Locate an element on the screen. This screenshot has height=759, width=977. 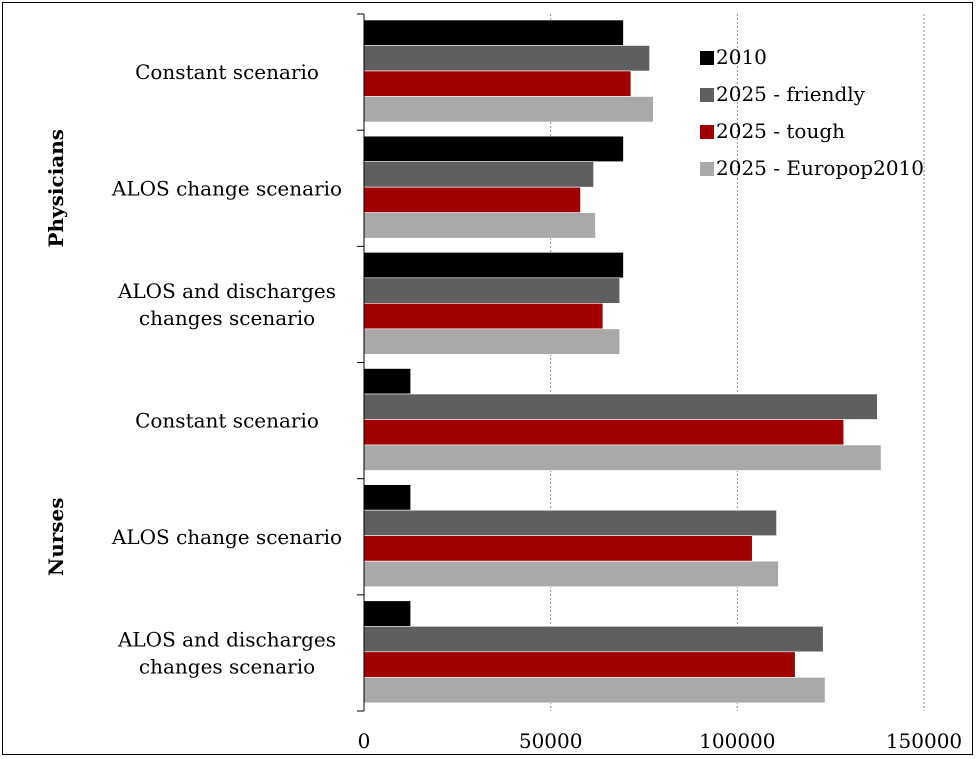
legend-label: 2010 is located at coordinates (741, 57).